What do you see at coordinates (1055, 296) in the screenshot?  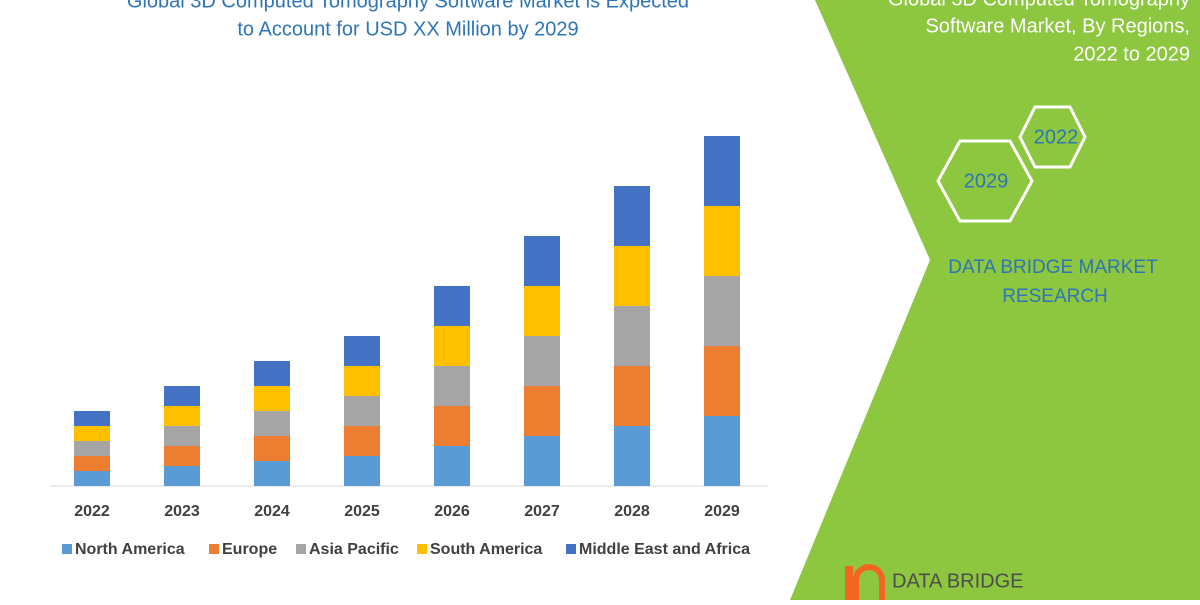 I see `brand: RESEARCH` at bounding box center [1055, 296].